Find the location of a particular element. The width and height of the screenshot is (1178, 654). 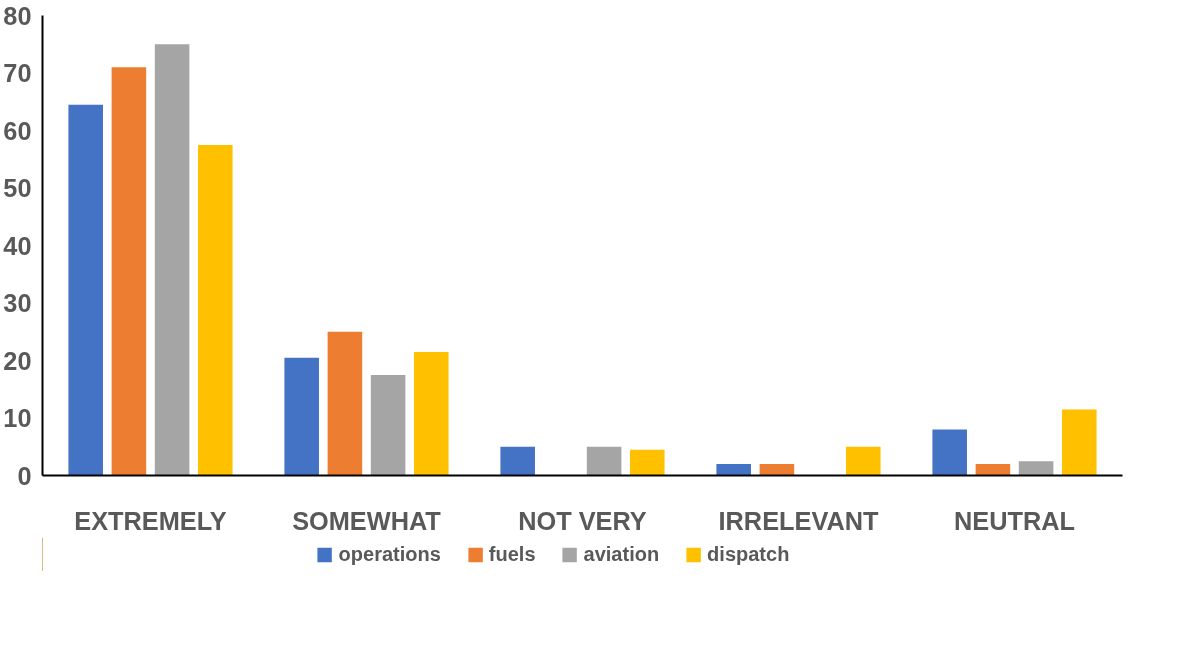

legend-label: fuels is located at coordinates (512, 554).